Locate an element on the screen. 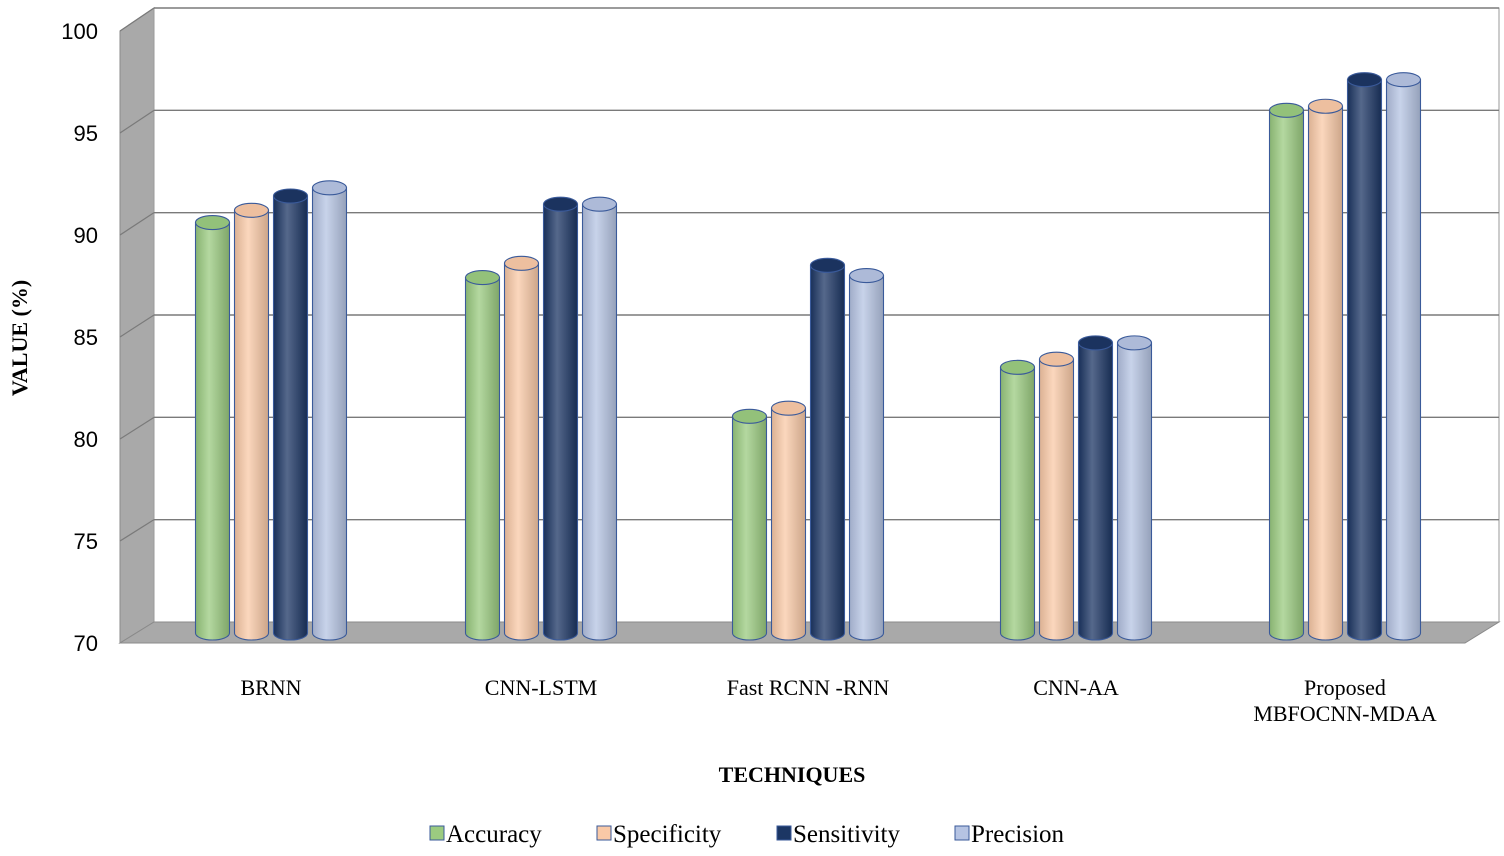 This screenshot has height=856, width=1504. y-tick-label: 75 is located at coordinates (86, 541).